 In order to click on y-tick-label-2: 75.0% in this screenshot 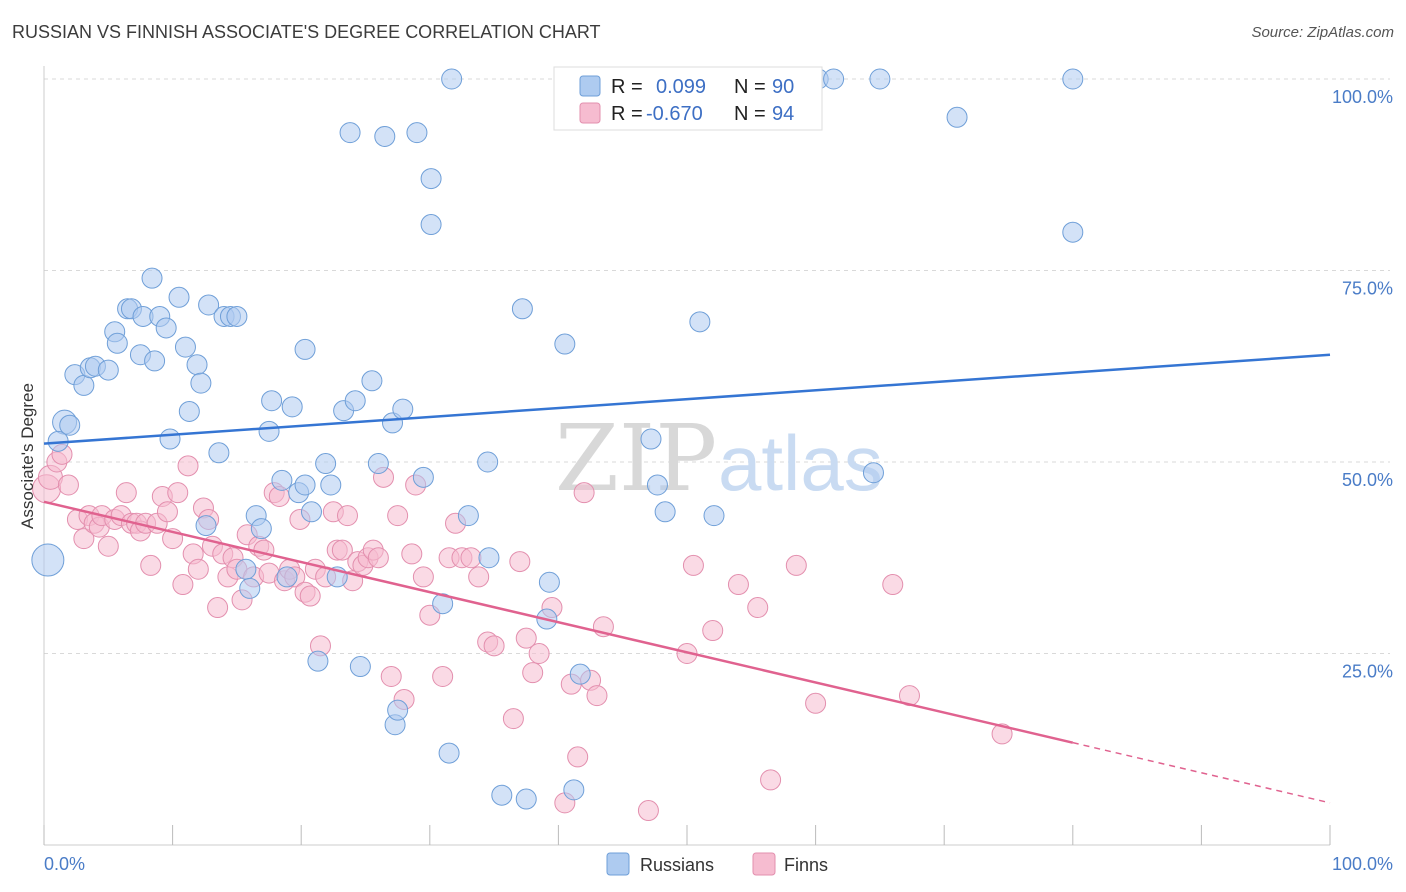, I will do `click(1367, 289)`.